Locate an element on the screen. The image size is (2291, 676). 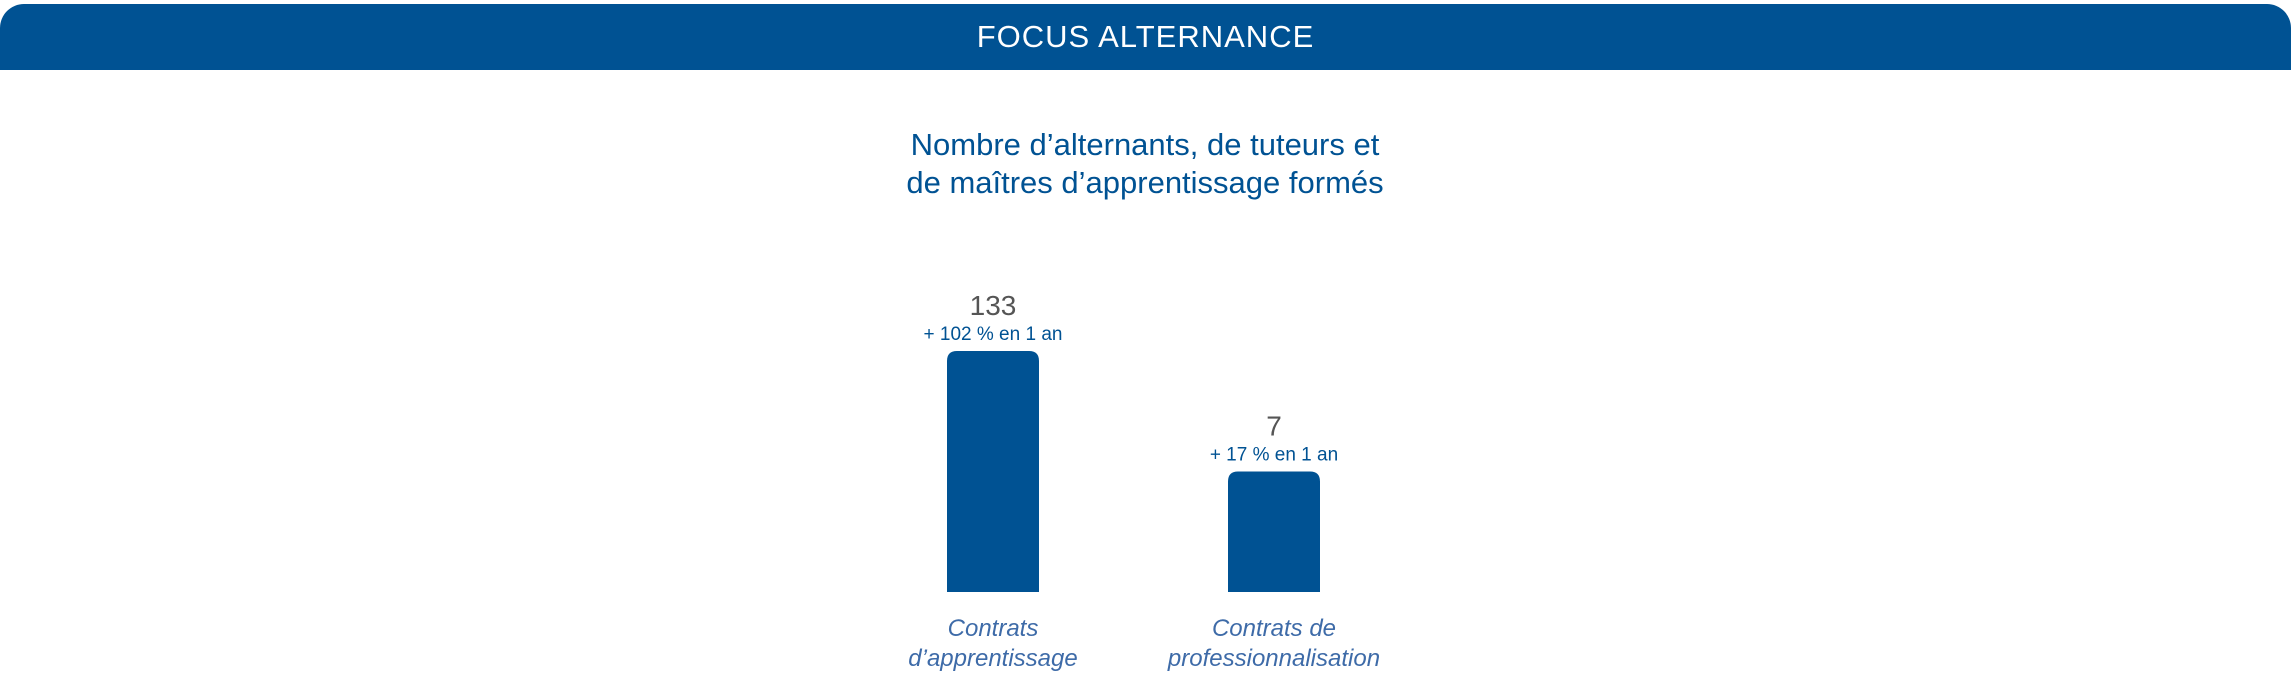
category-label: Contrats is located at coordinates (993, 628).